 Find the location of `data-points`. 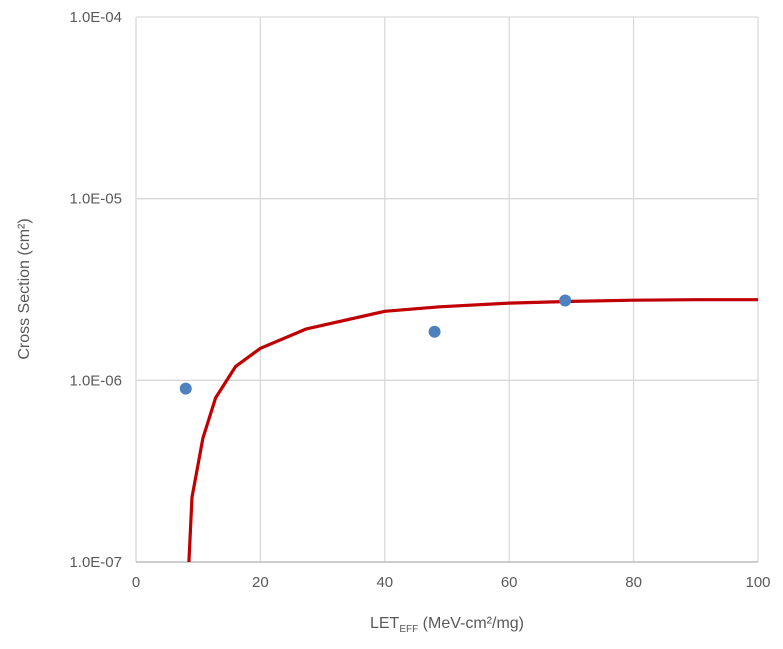

data-points is located at coordinates (375, 344).